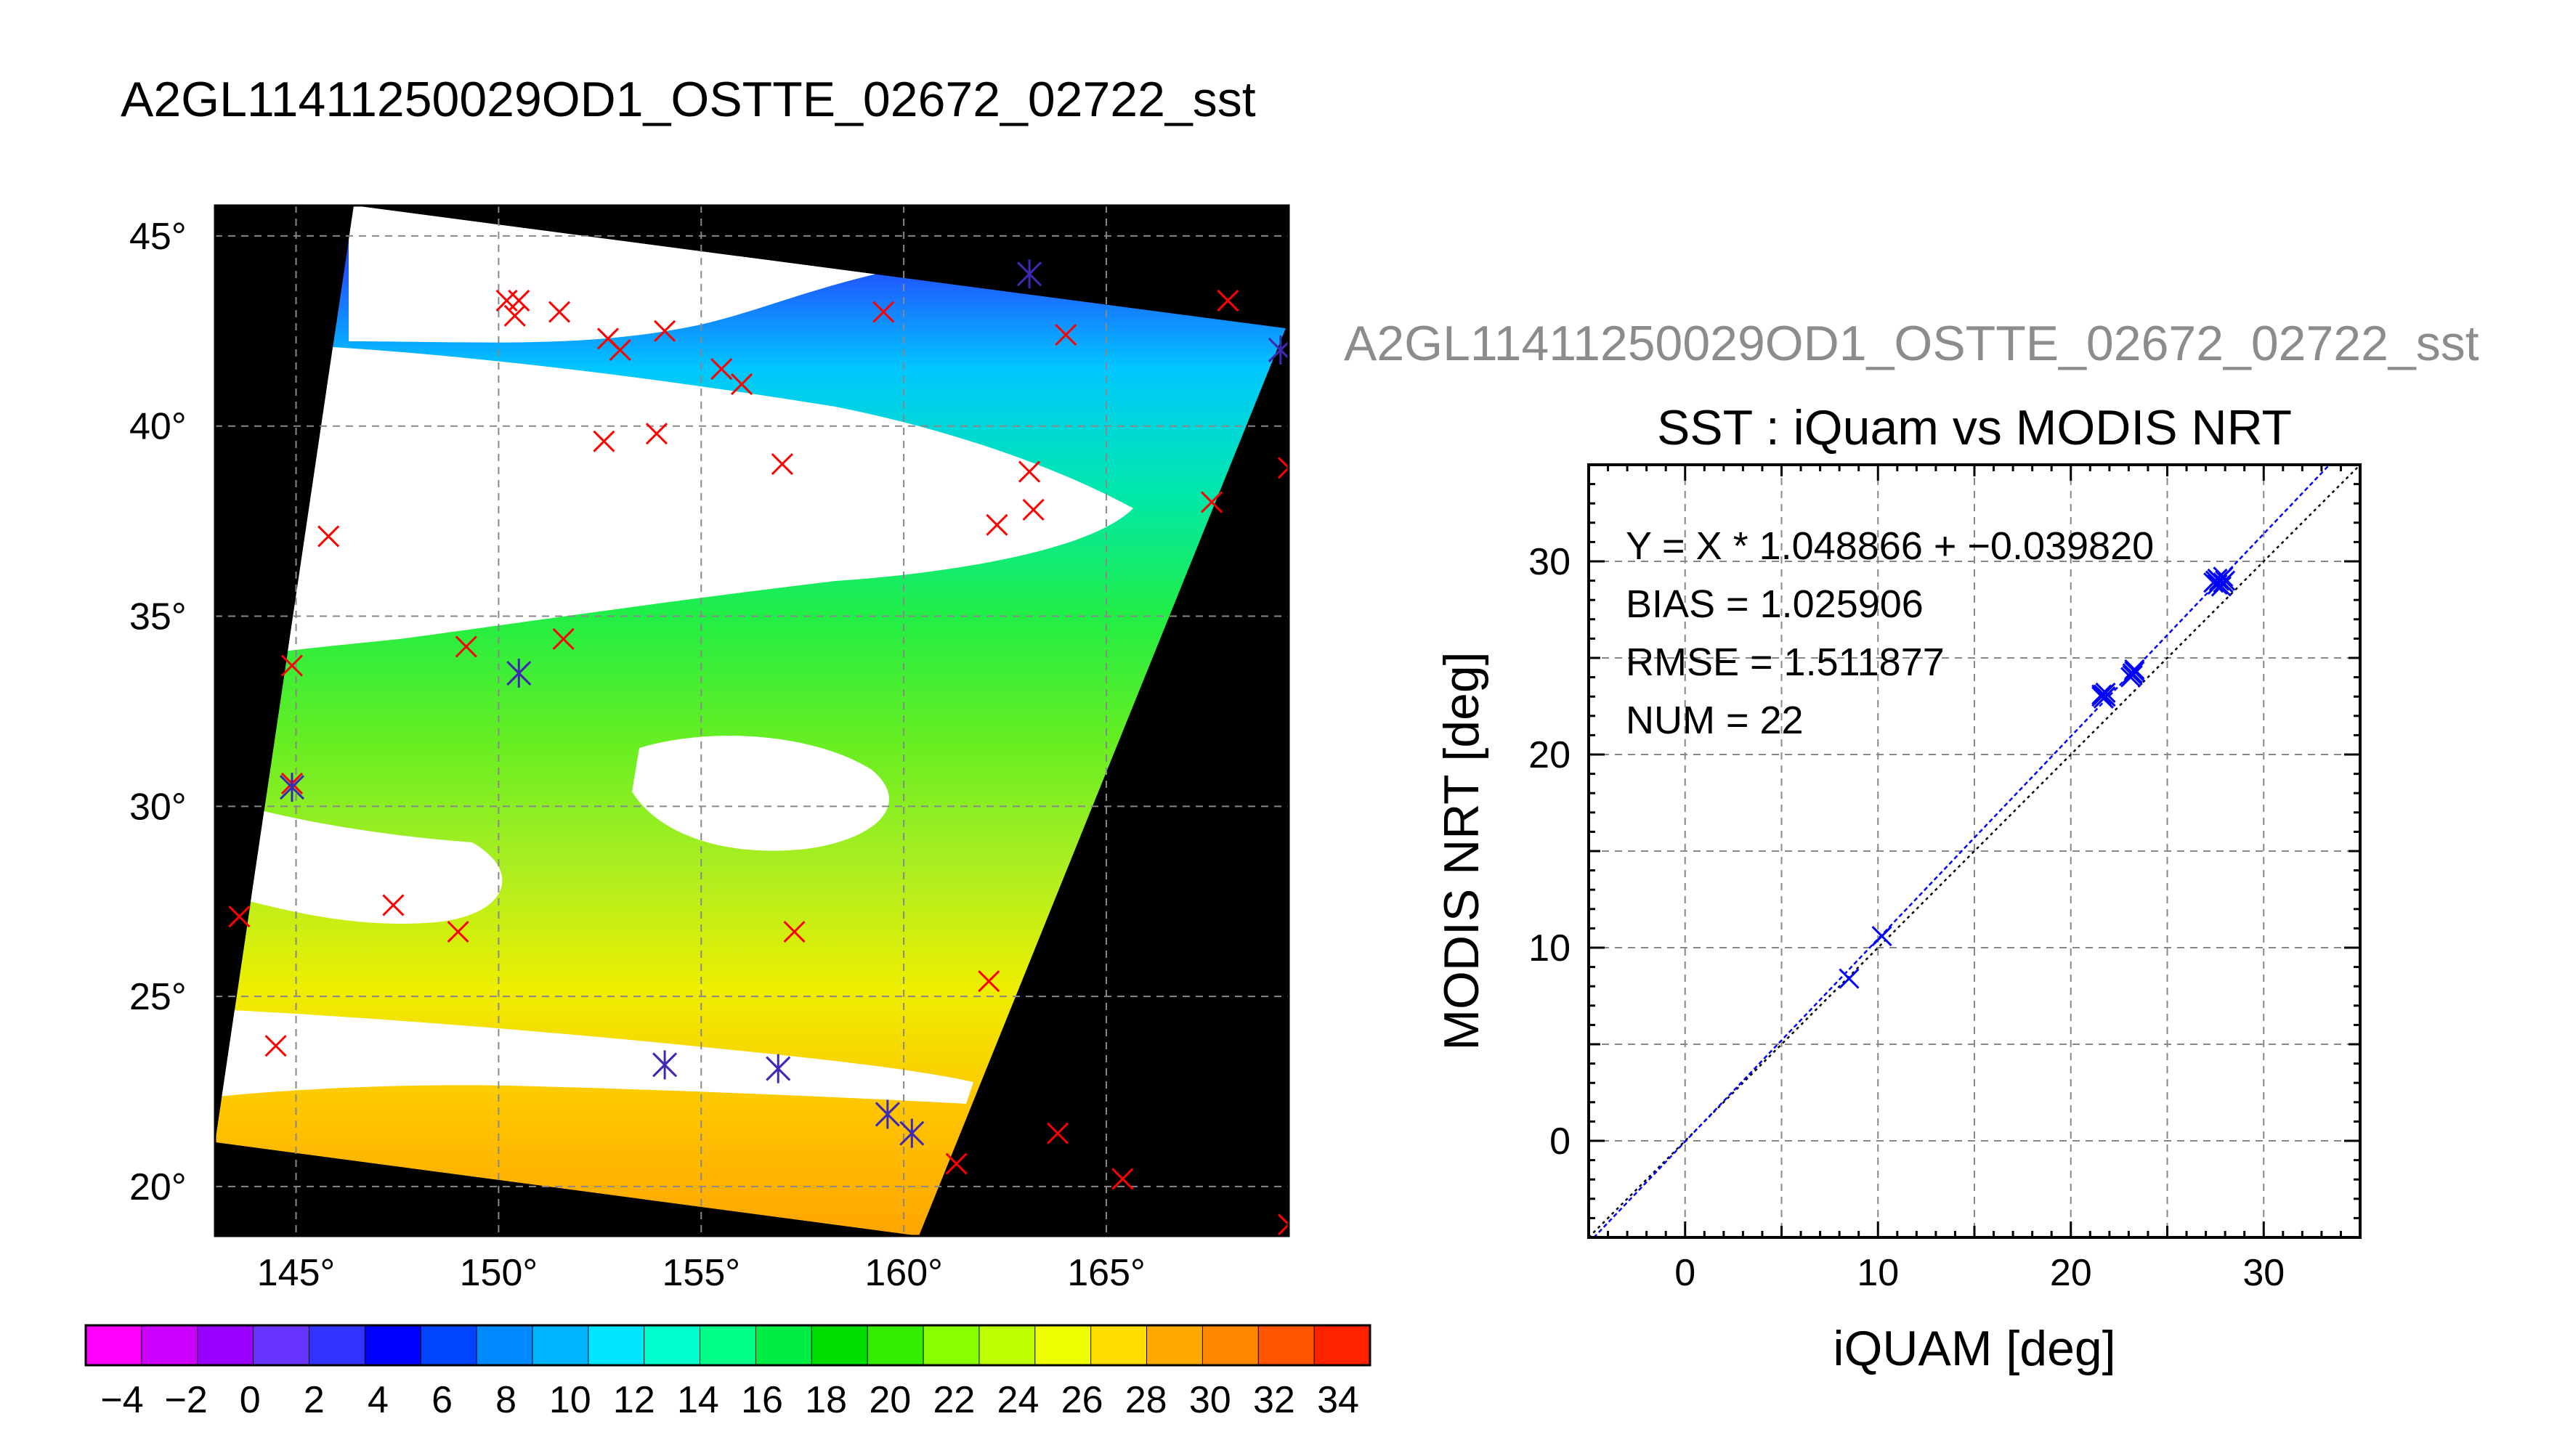  What do you see at coordinates (1975, 428) in the screenshot?
I see `scatter-title: SST : iQuam vs MODIS NRT` at bounding box center [1975, 428].